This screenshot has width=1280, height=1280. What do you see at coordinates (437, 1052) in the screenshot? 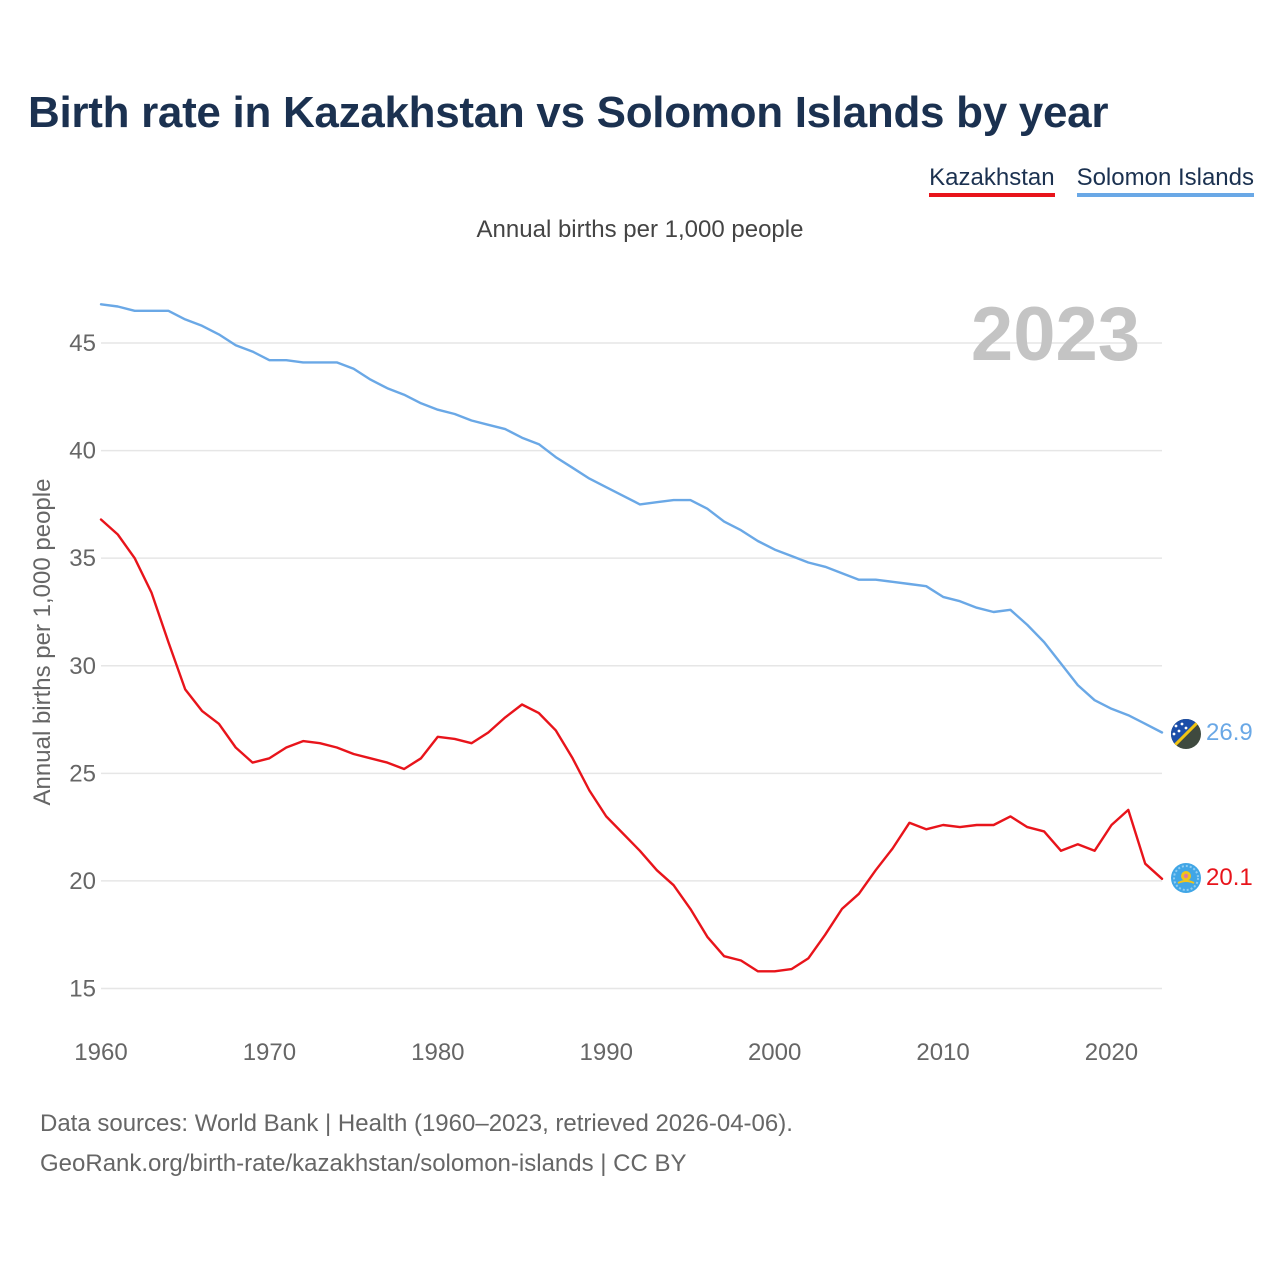
I see `x-tick-label-1980: 1980` at bounding box center [437, 1052].